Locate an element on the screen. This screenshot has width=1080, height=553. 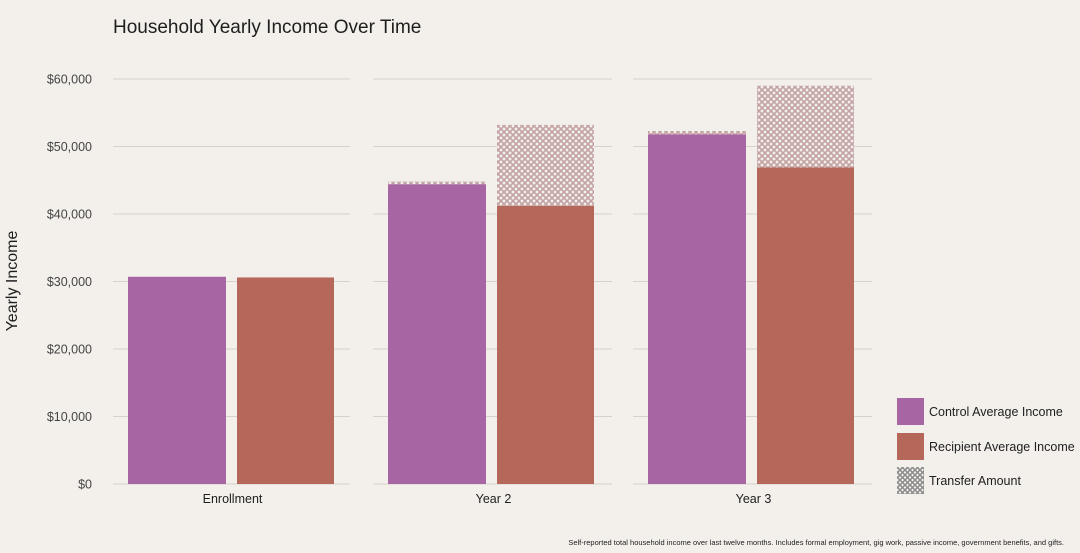
y-tick-label: $60,000 is located at coordinates (69, 80).